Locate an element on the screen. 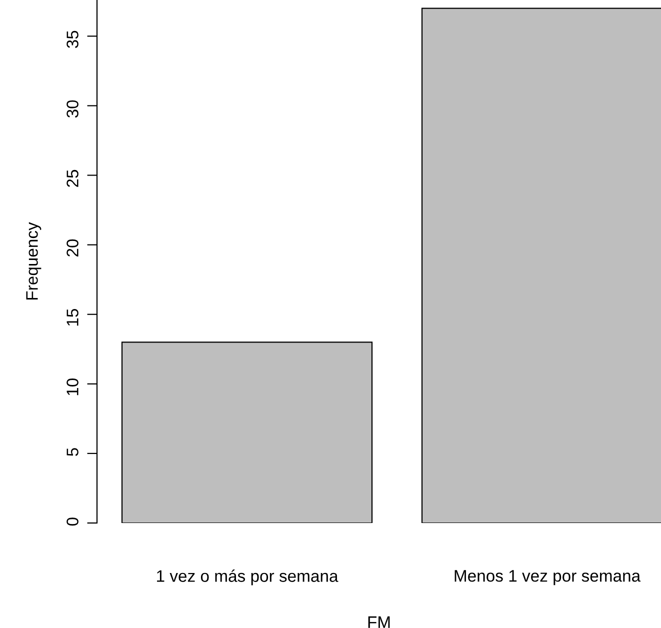 The height and width of the screenshot is (628, 661). x-tick-label: 1 vez o más por semana is located at coordinates (247, 578).